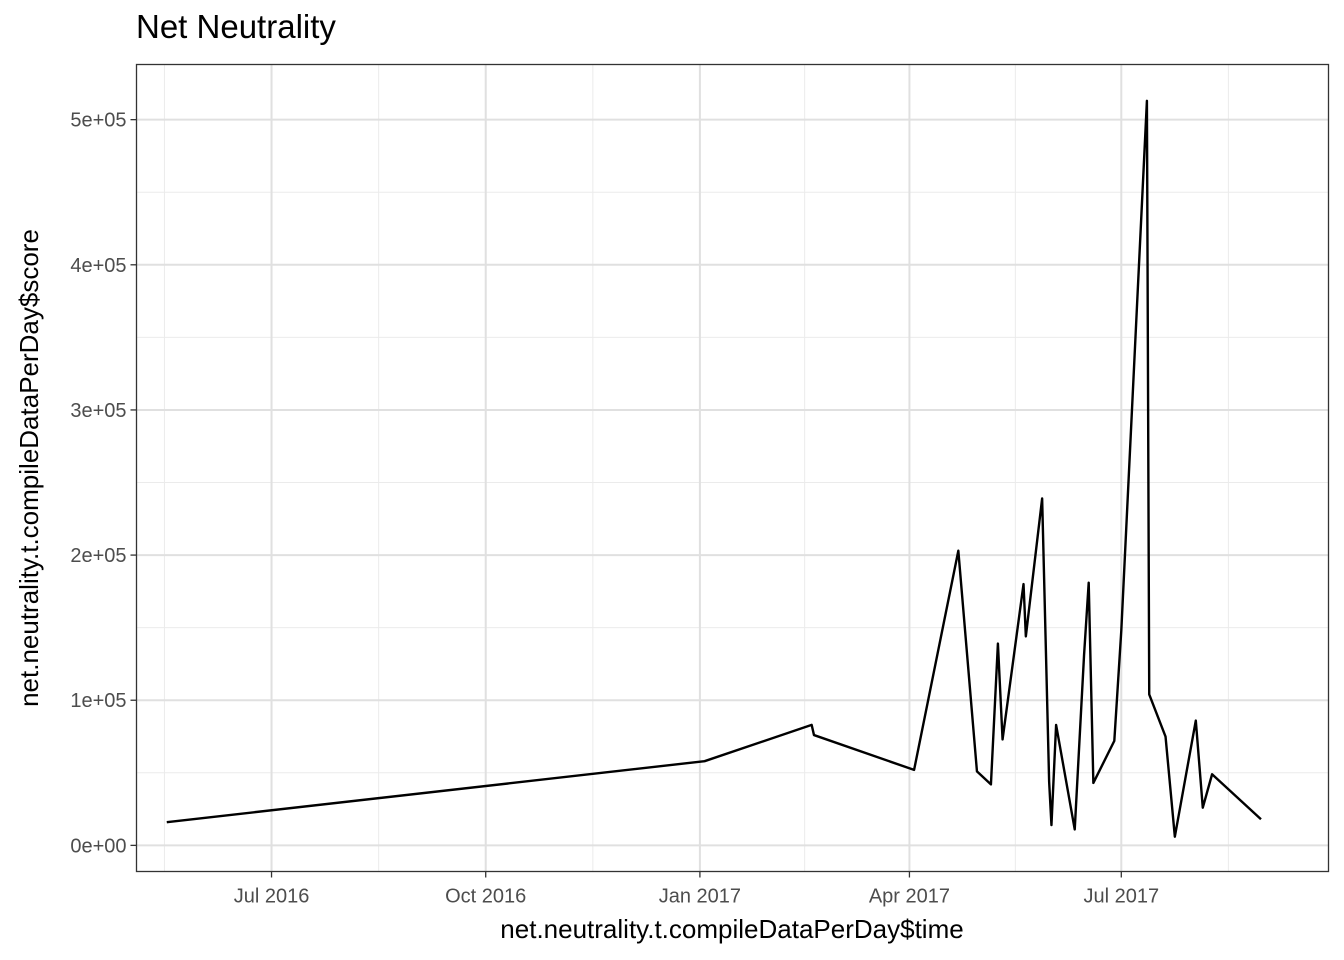 The height and width of the screenshot is (960, 1344). Describe the element at coordinates (909, 897) in the screenshot. I see `x-tick-label: Apr 2017` at that location.